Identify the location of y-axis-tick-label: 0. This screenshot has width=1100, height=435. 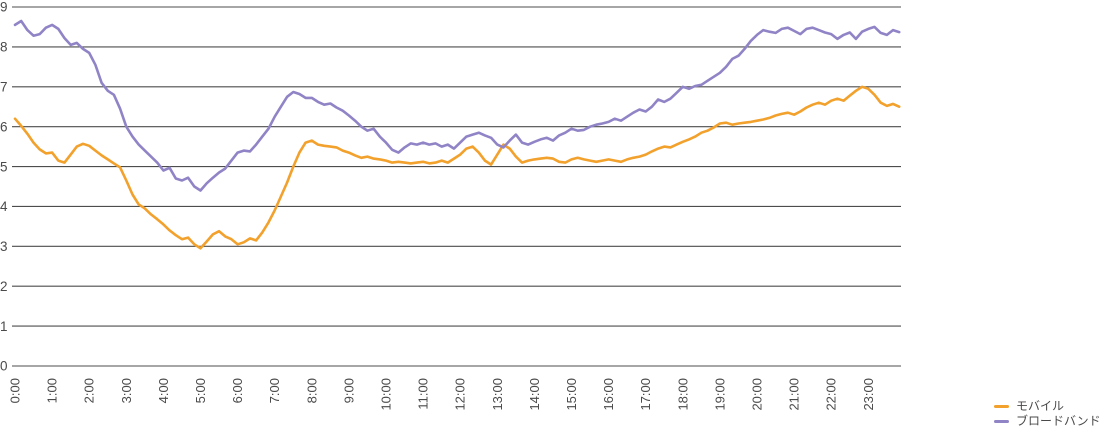
(4, 366).